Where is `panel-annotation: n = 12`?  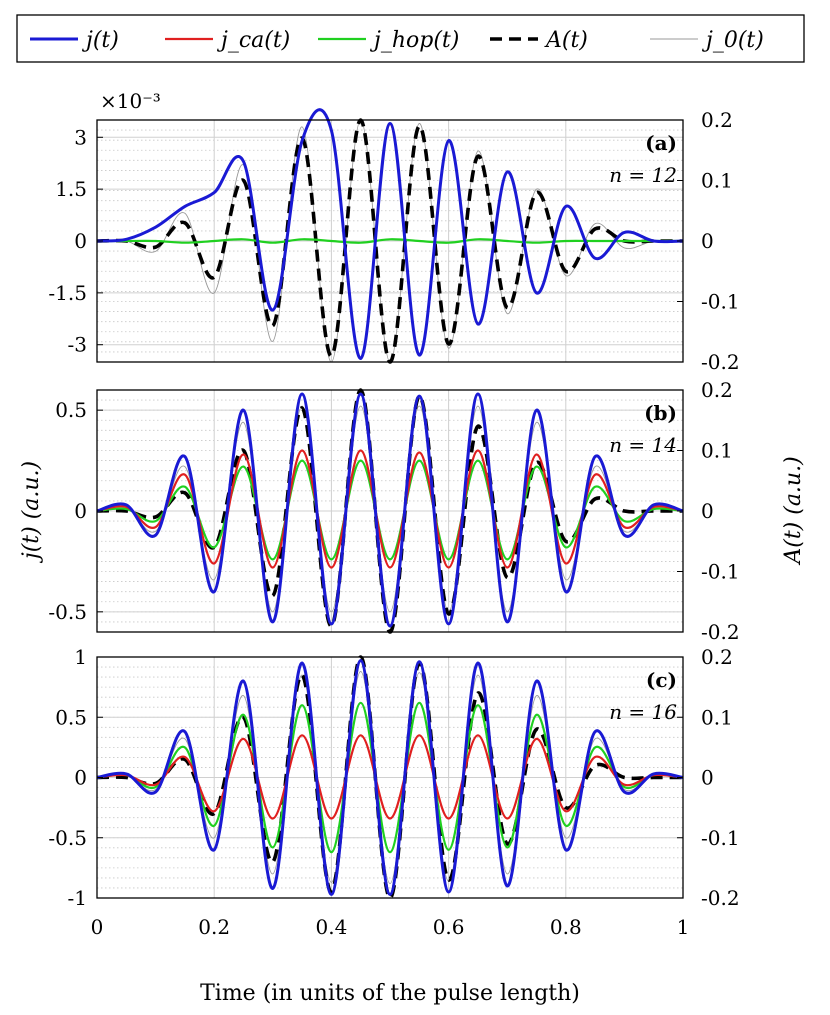
panel-annotation: n = 12 is located at coordinates (643, 175).